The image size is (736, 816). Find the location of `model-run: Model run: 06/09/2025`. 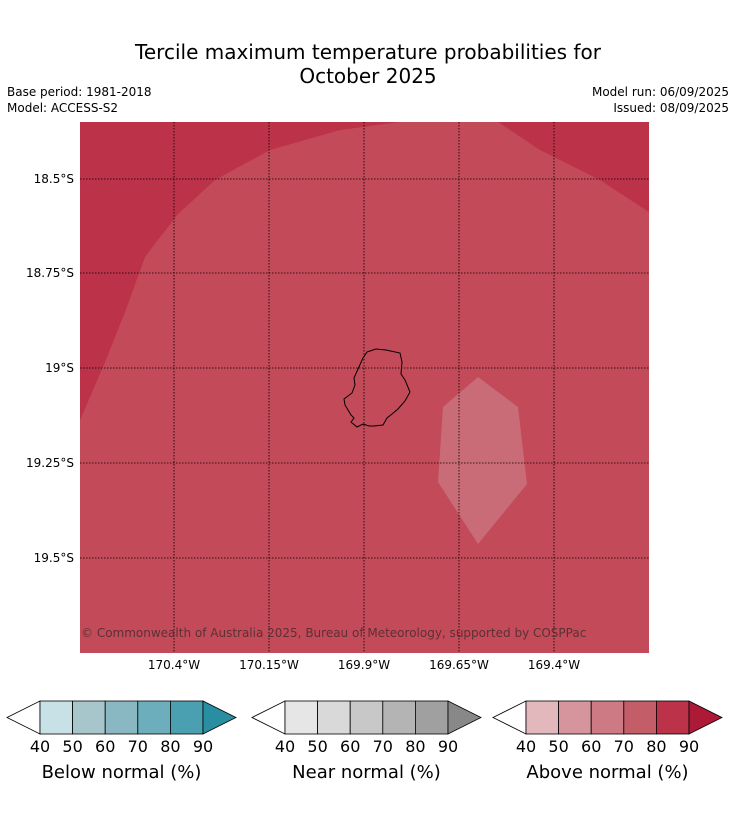

model-run: Model run: 06/09/2025 is located at coordinates (660, 92).